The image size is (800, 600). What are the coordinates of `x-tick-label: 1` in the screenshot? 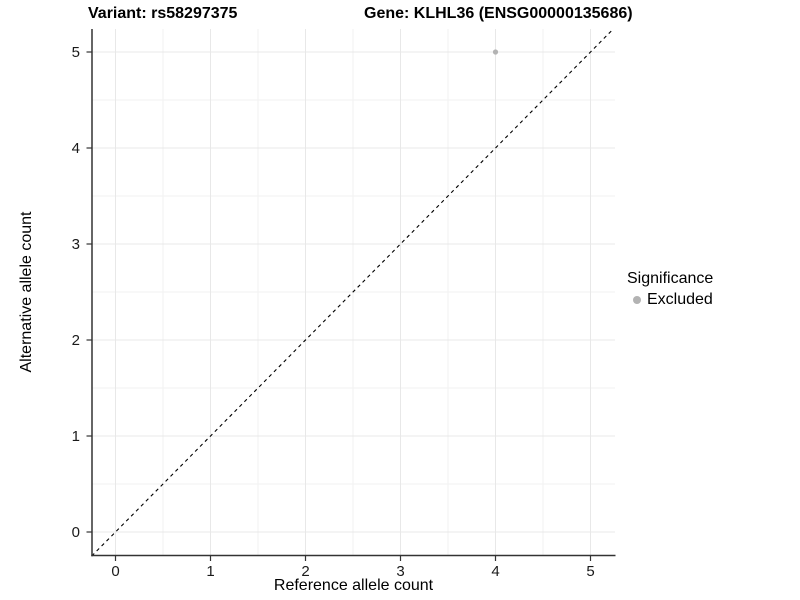 It's located at (210, 571).